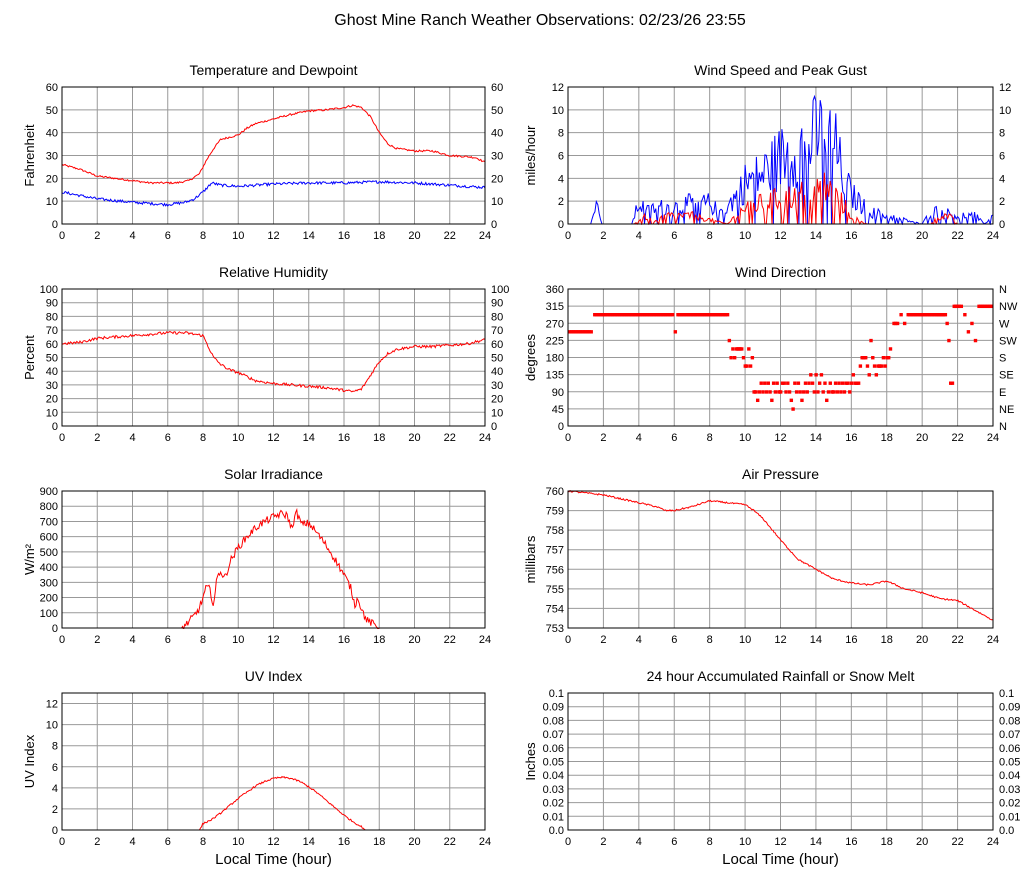  What do you see at coordinates (1009, 776) in the screenshot?
I see `right-tick-label: 0.04` at bounding box center [1009, 776].